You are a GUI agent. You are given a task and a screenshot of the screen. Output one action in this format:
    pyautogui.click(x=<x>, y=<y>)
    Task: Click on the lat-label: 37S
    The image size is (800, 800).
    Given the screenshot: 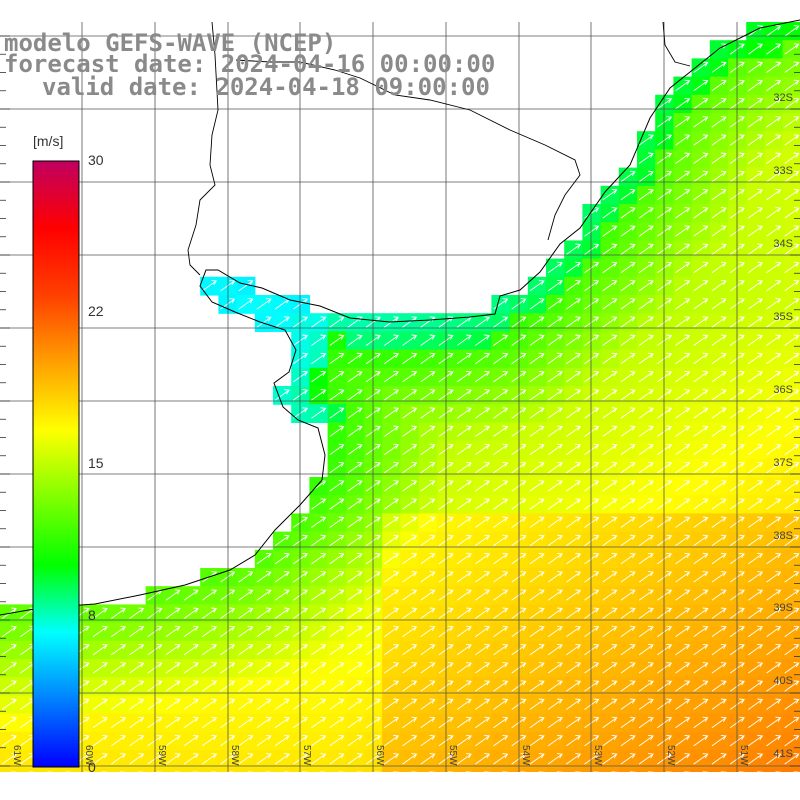 What is the action you would take?
    pyautogui.click(x=783, y=463)
    